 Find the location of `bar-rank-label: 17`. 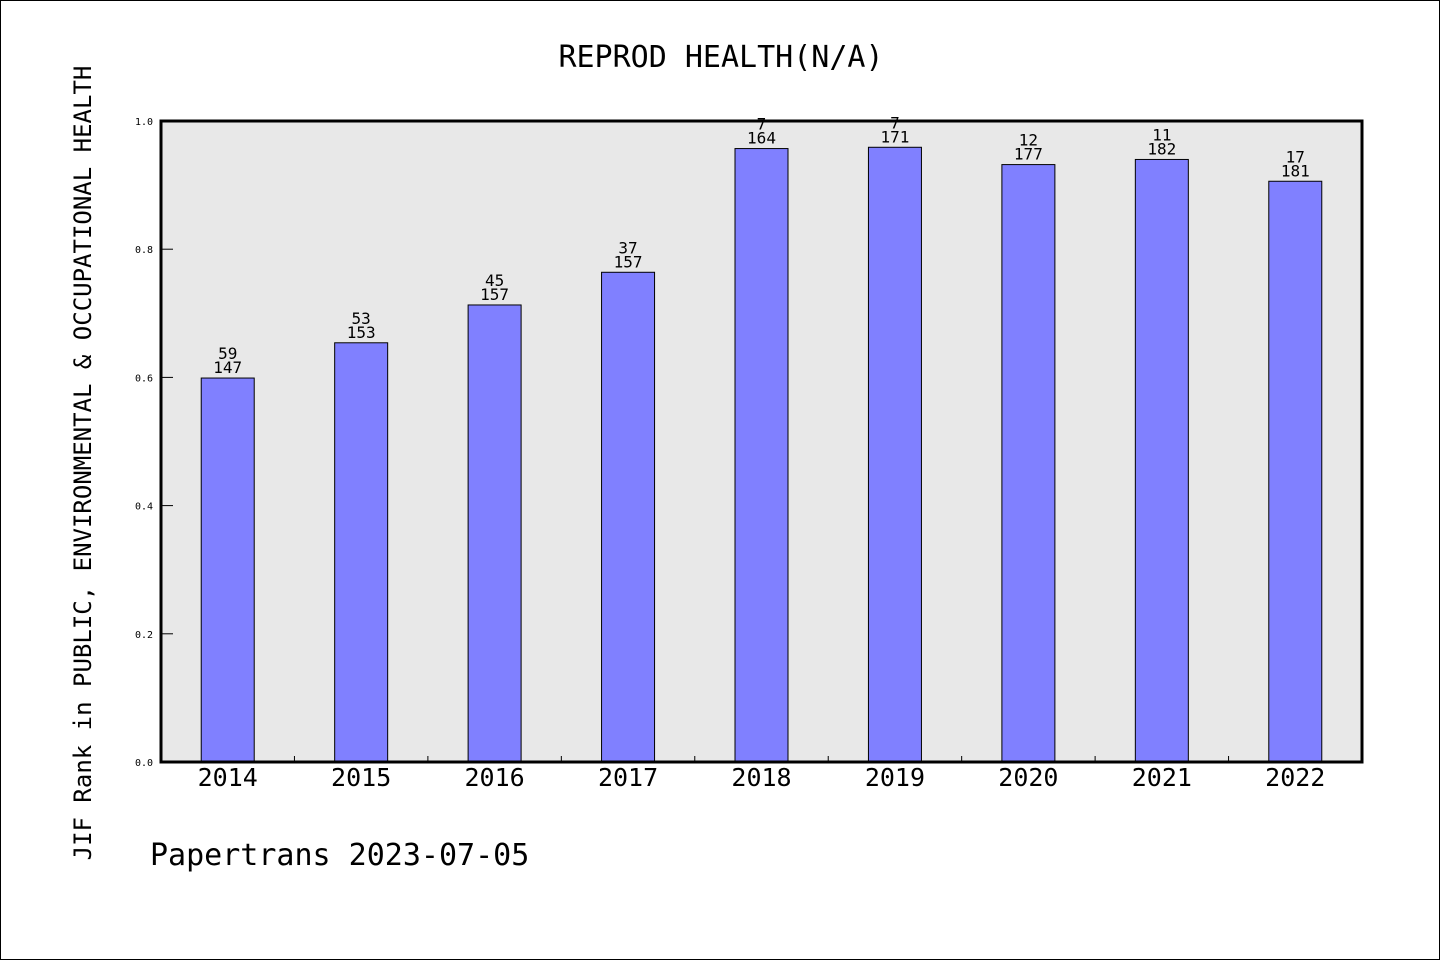

bar-rank-label: 17 is located at coordinates (1295, 156).